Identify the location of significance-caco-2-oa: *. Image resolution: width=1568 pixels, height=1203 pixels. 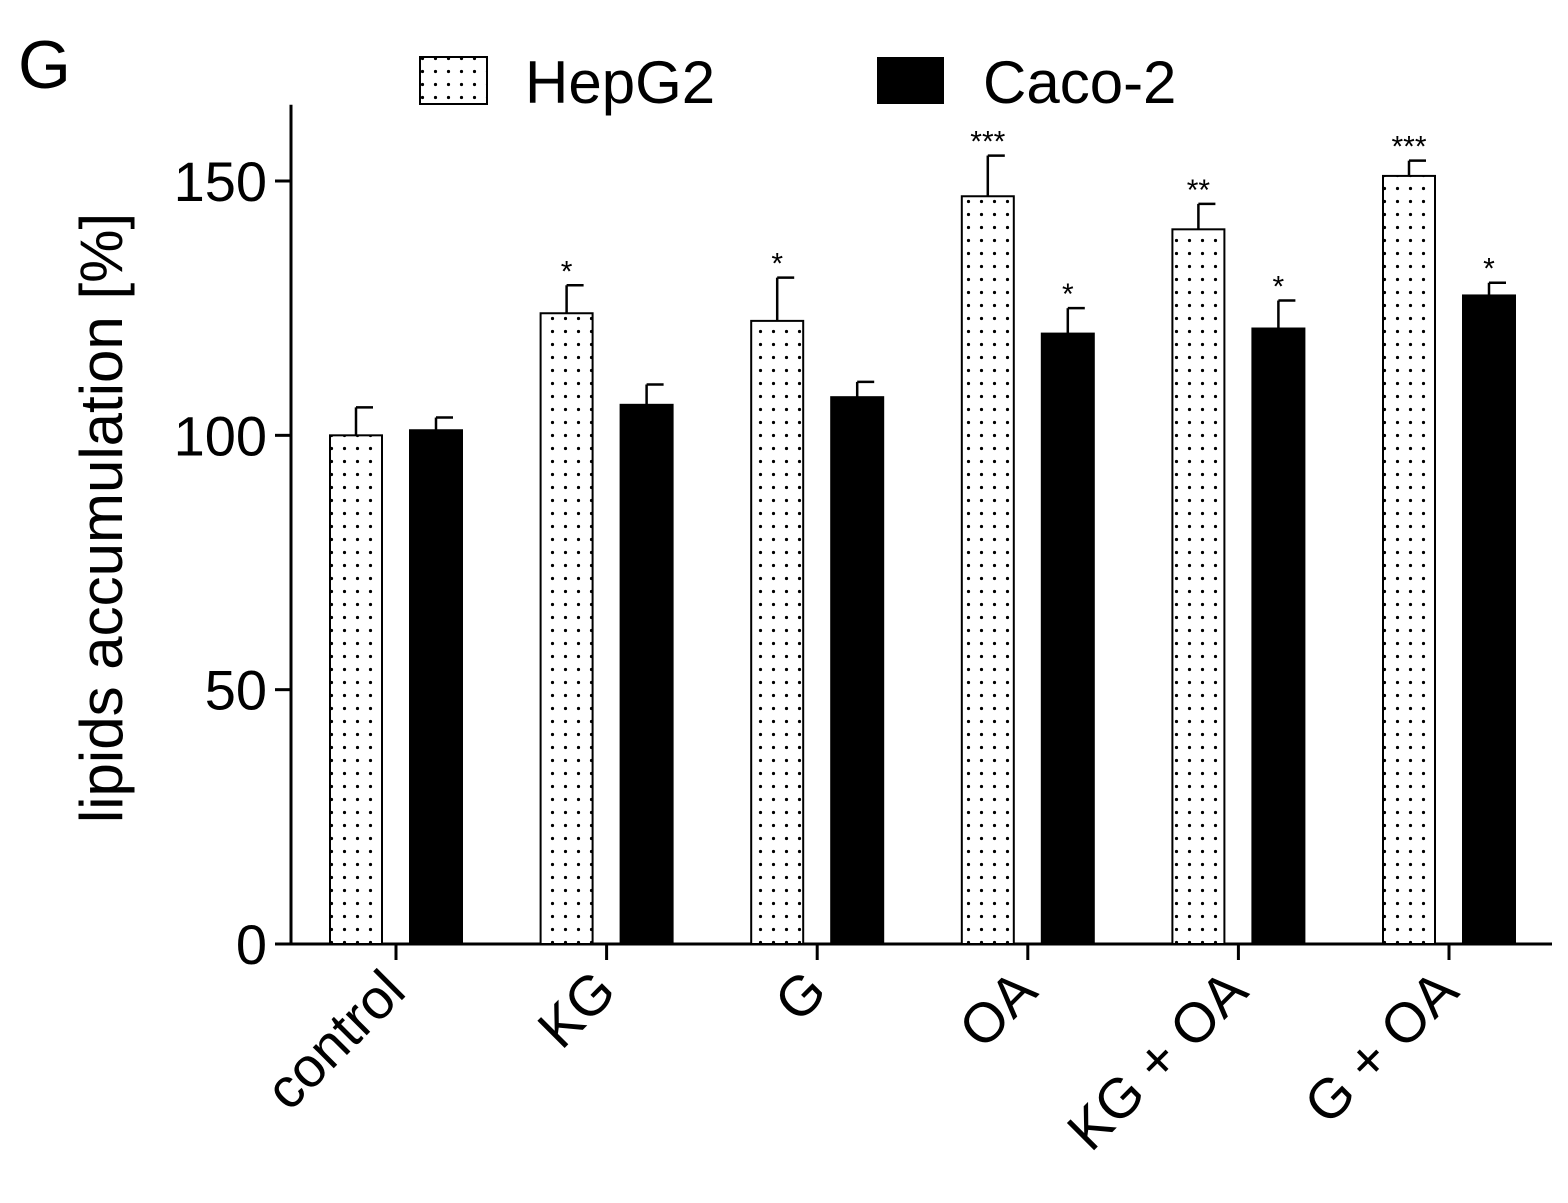
(1068, 294).